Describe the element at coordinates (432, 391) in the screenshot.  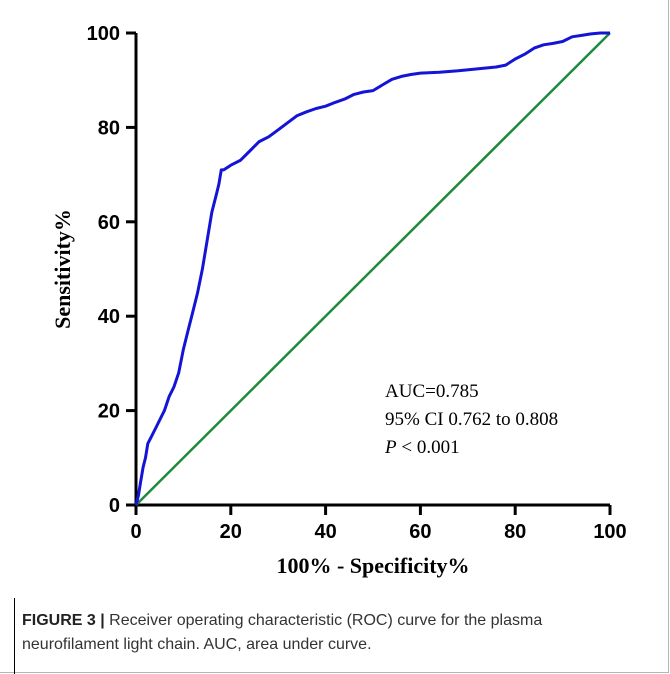
I see `auc-annotation: AUC=0.785` at that location.